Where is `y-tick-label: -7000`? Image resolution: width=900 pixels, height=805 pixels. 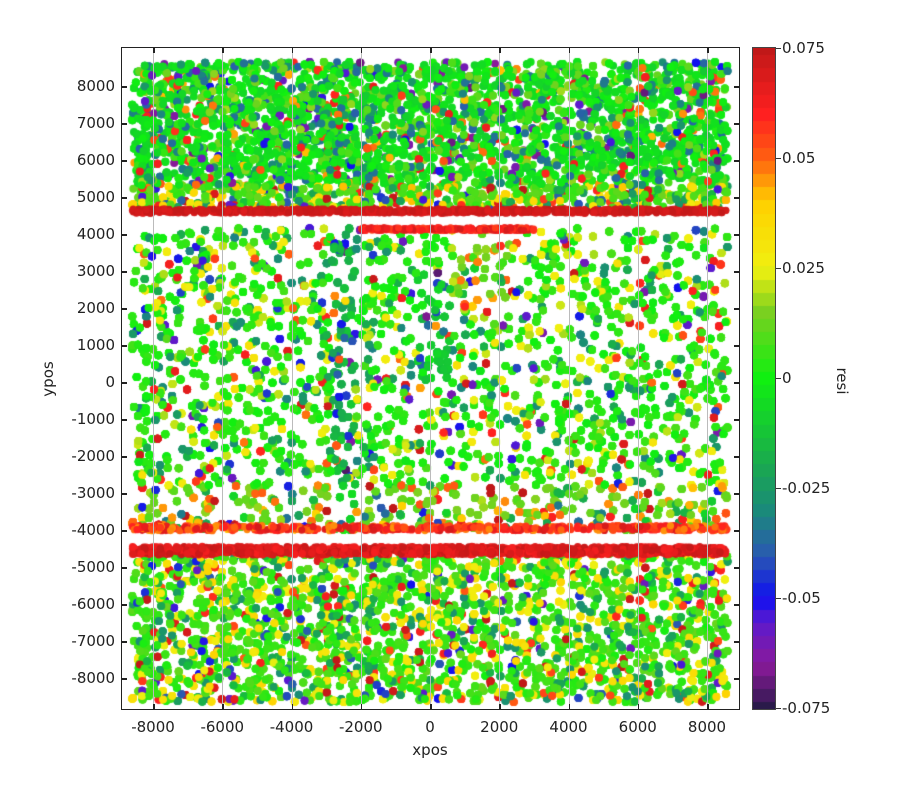 y-tick-label: -7000 is located at coordinates (93, 641).